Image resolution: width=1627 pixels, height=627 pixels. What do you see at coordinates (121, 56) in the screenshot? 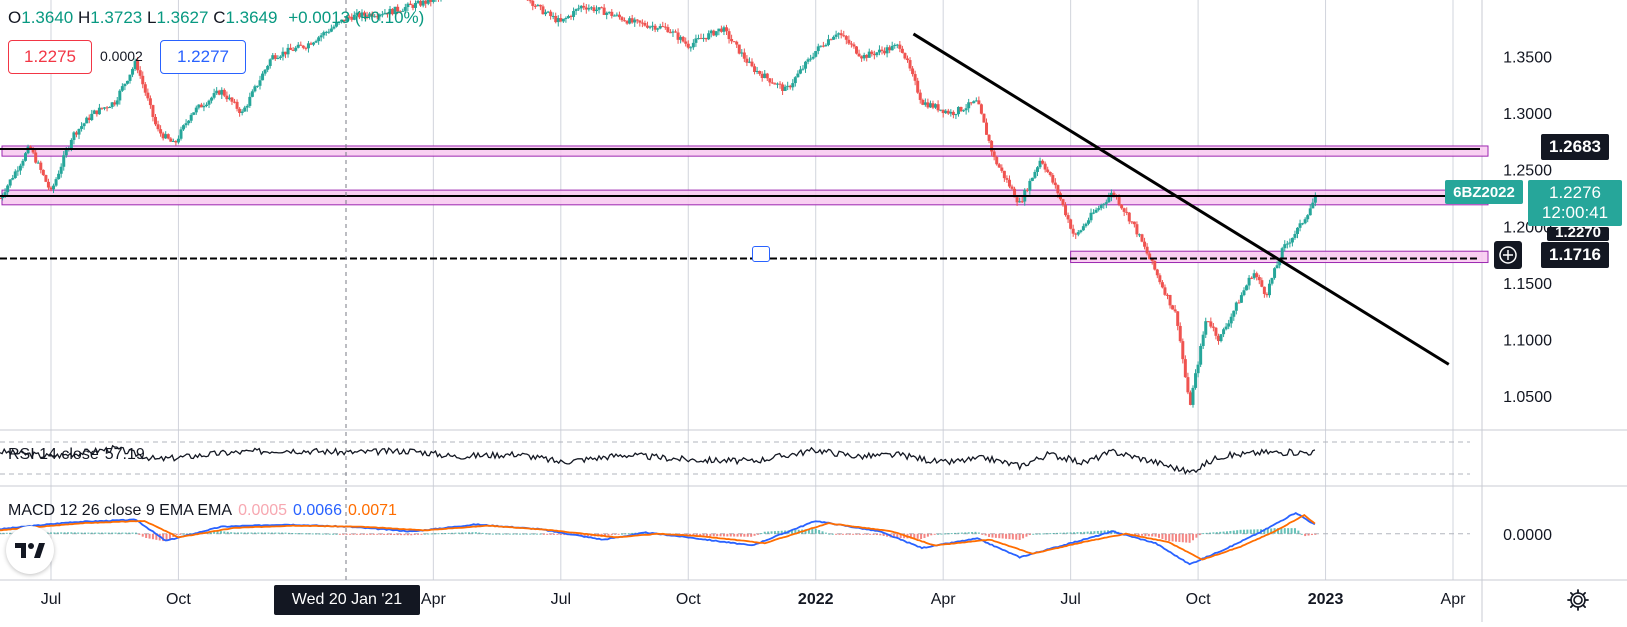
I see `spread-value: 0.0002` at bounding box center [121, 56].